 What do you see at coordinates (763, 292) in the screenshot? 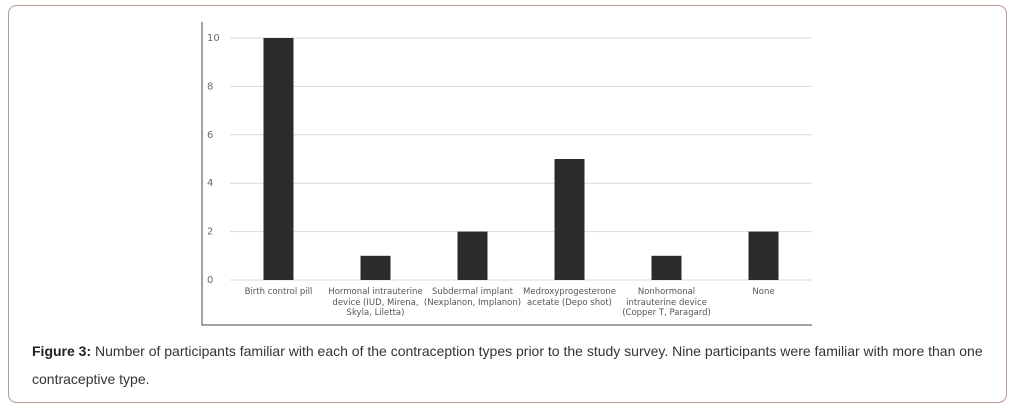
I see `x-tick-label: None` at bounding box center [763, 292].